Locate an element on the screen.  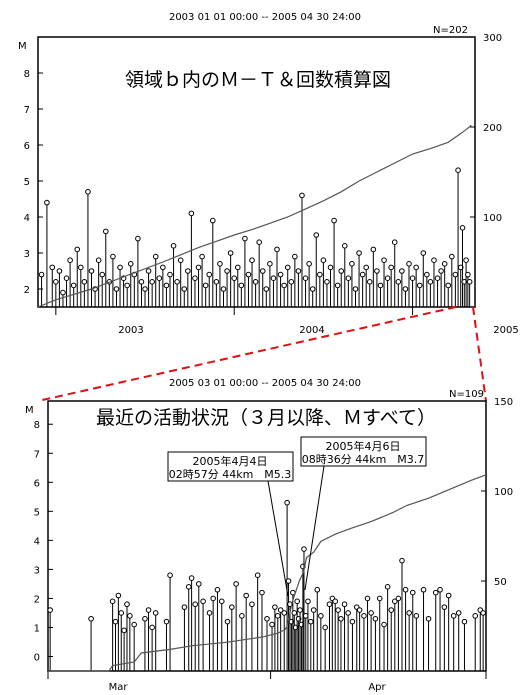
bottom-y-ticks: 0 1 2 3 4 5 6 7 8 is located at coordinates (43, 541).